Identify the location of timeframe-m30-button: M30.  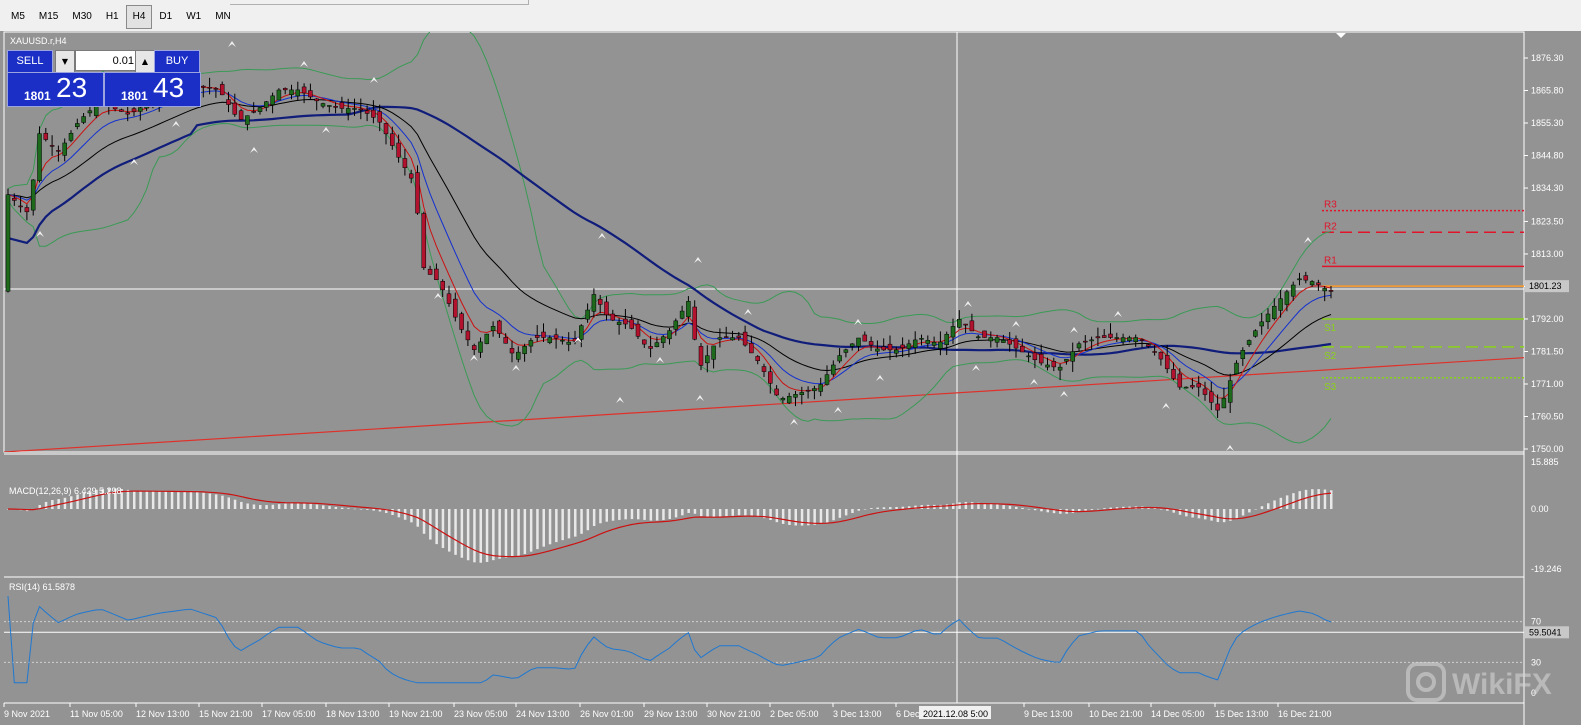
(82, 16).